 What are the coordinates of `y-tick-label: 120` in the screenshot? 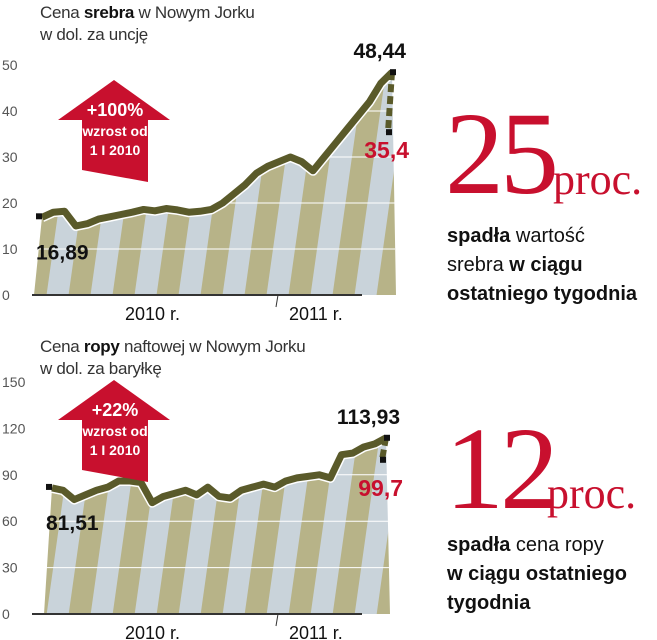 It's located at (14, 428).